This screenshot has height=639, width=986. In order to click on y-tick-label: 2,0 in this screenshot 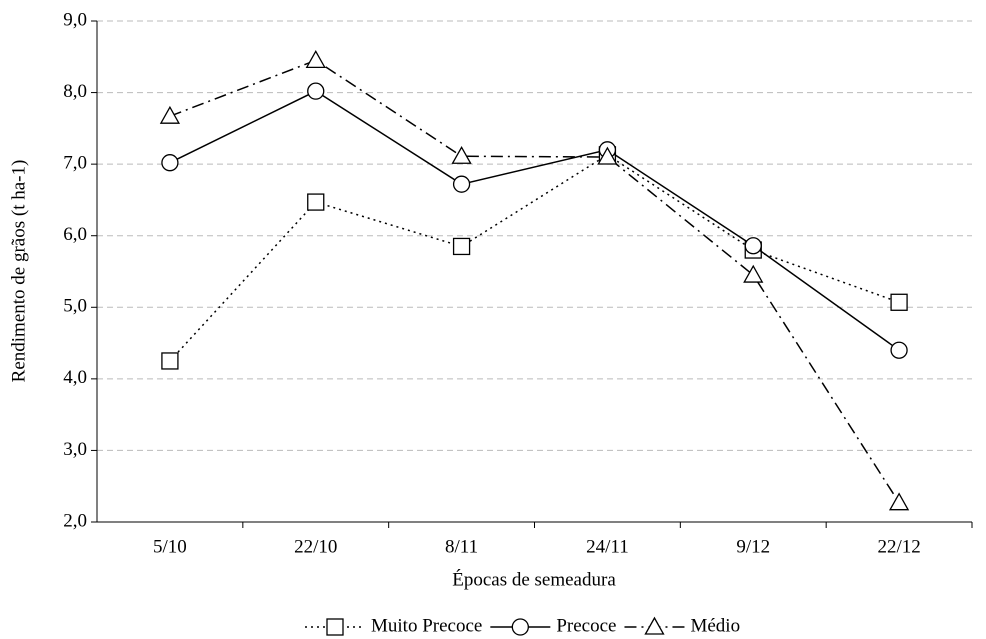, I will do `click(75, 520)`.